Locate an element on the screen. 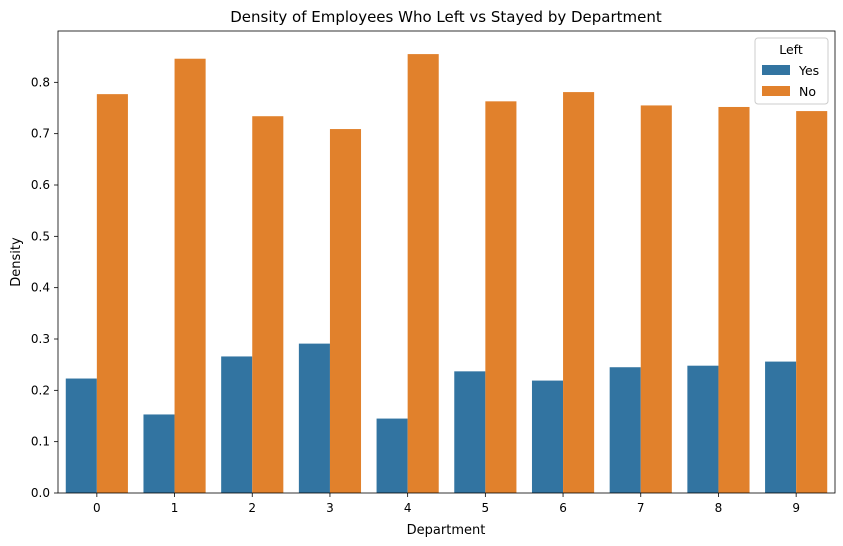 This screenshot has height=546, width=843. legend-label-yes: Yes is located at coordinates (808, 70).